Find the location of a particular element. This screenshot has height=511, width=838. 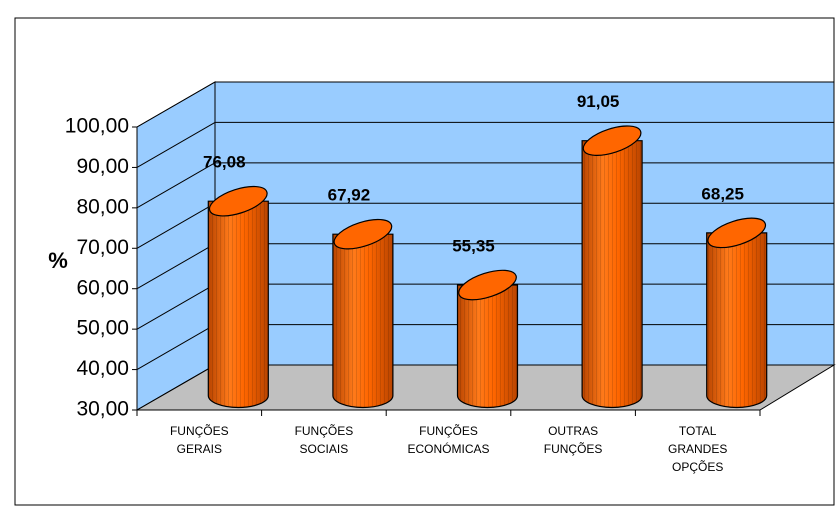

y-tick-label: 90,00 is located at coordinates (102, 166).